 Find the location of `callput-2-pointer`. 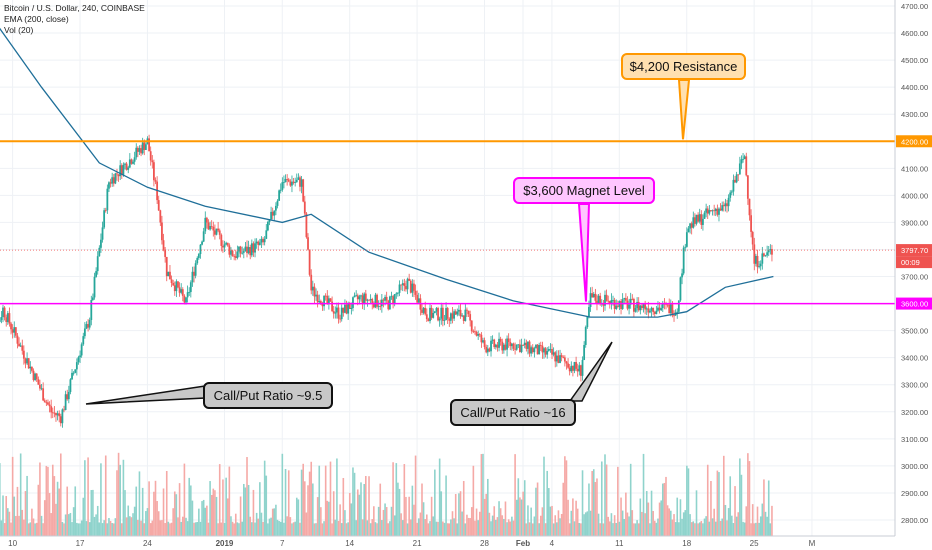

callput-2-pointer is located at coordinates (590, 371).